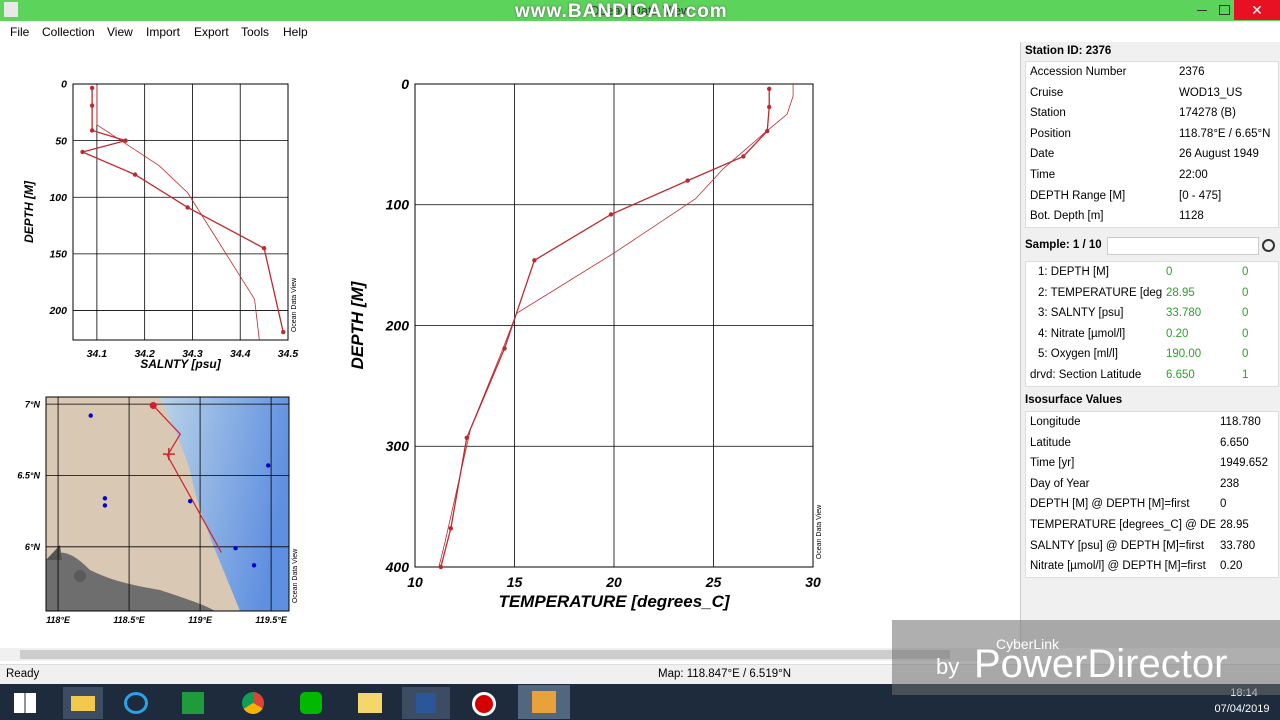  I want to click on line-icon, so click(311, 703).